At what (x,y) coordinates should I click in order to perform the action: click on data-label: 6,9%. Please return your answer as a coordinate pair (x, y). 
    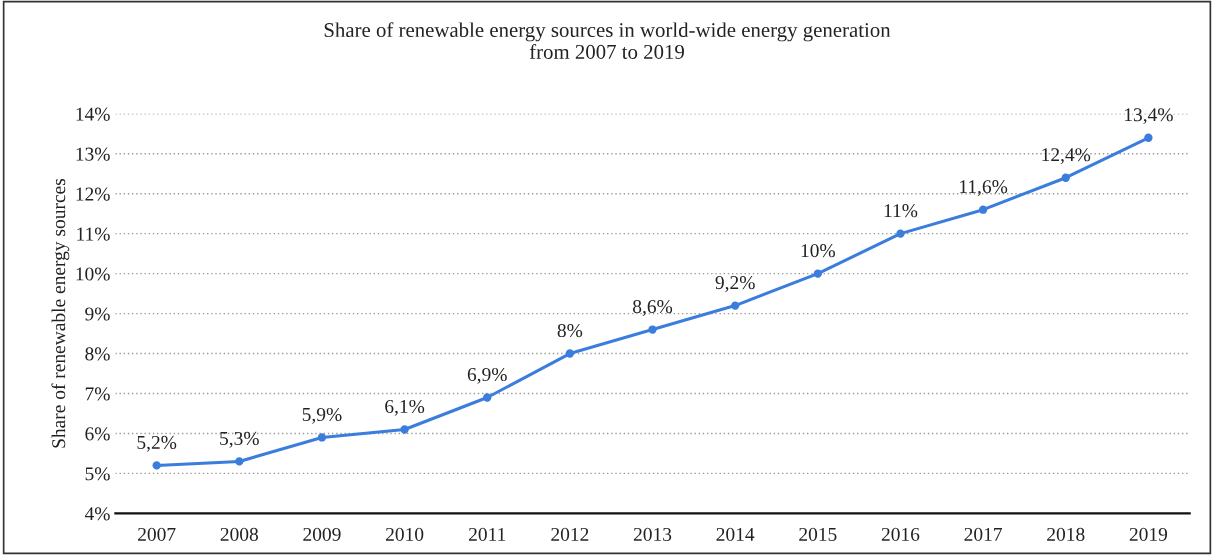
    Looking at the image, I should click on (487, 375).